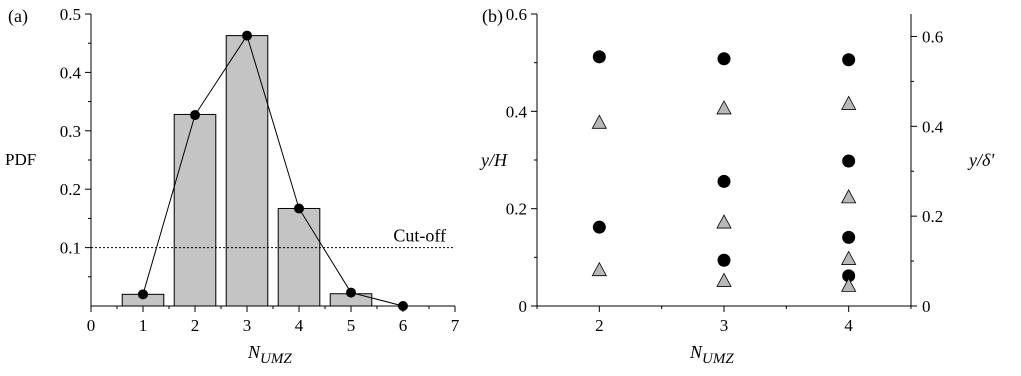 The width and height of the screenshot is (1021, 376). What do you see at coordinates (18, 16) in the screenshot?
I see `panel-label-a: (a)` at bounding box center [18, 16].